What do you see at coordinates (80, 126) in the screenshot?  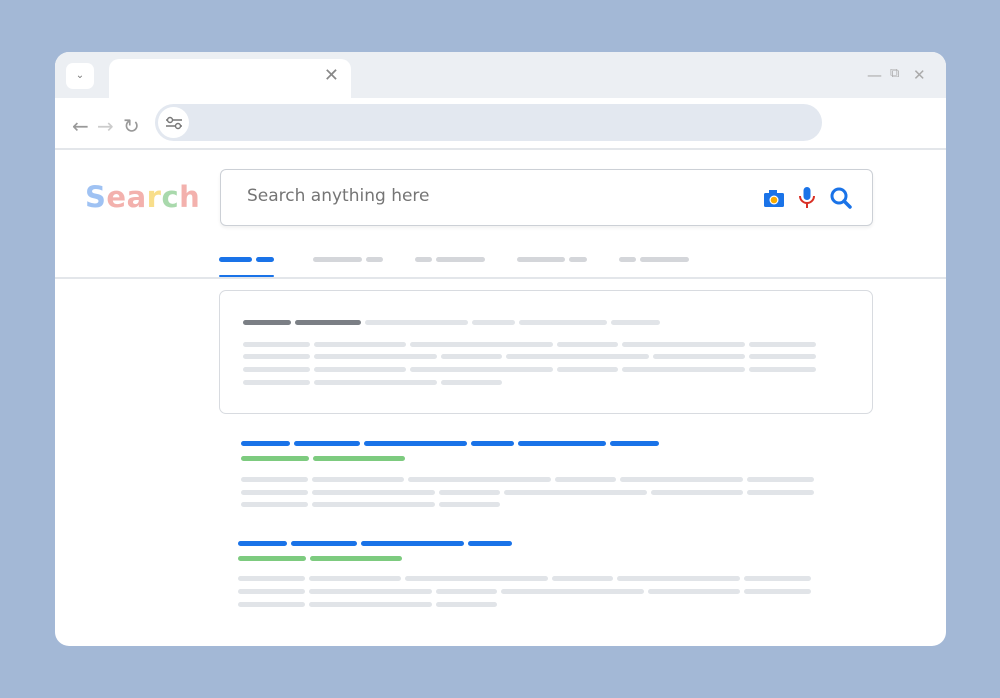 I see `back-arrow-icon: ←` at bounding box center [80, 126].